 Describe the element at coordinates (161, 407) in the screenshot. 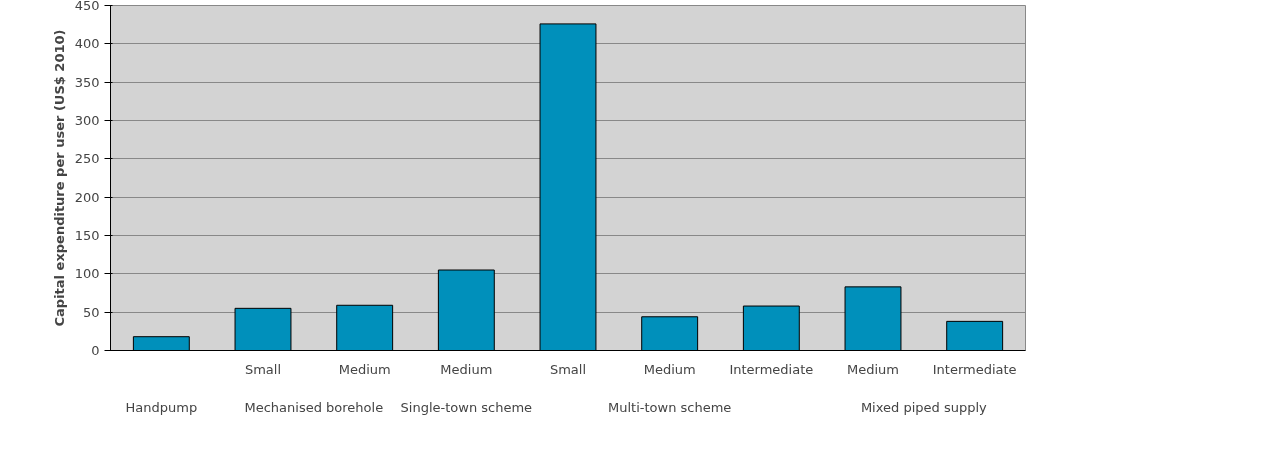

I see `text: Handpump` at that location.